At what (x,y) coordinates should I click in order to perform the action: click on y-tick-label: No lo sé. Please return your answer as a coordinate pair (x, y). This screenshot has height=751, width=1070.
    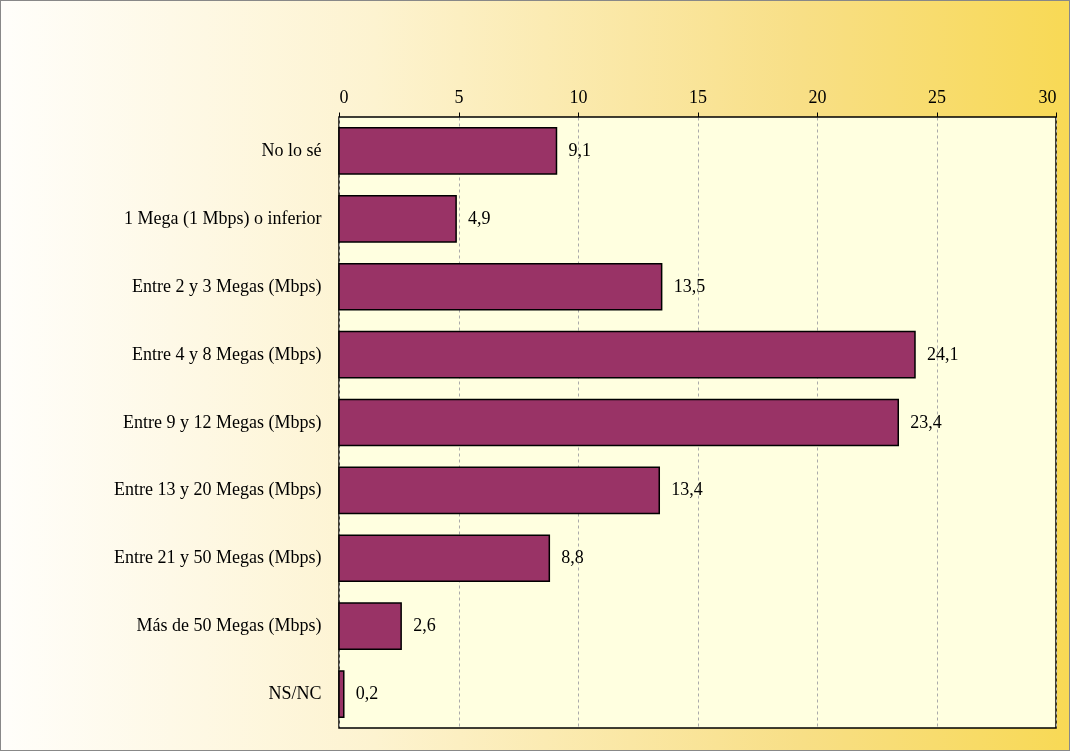
    Looking at the image, I should click on (291, 149).